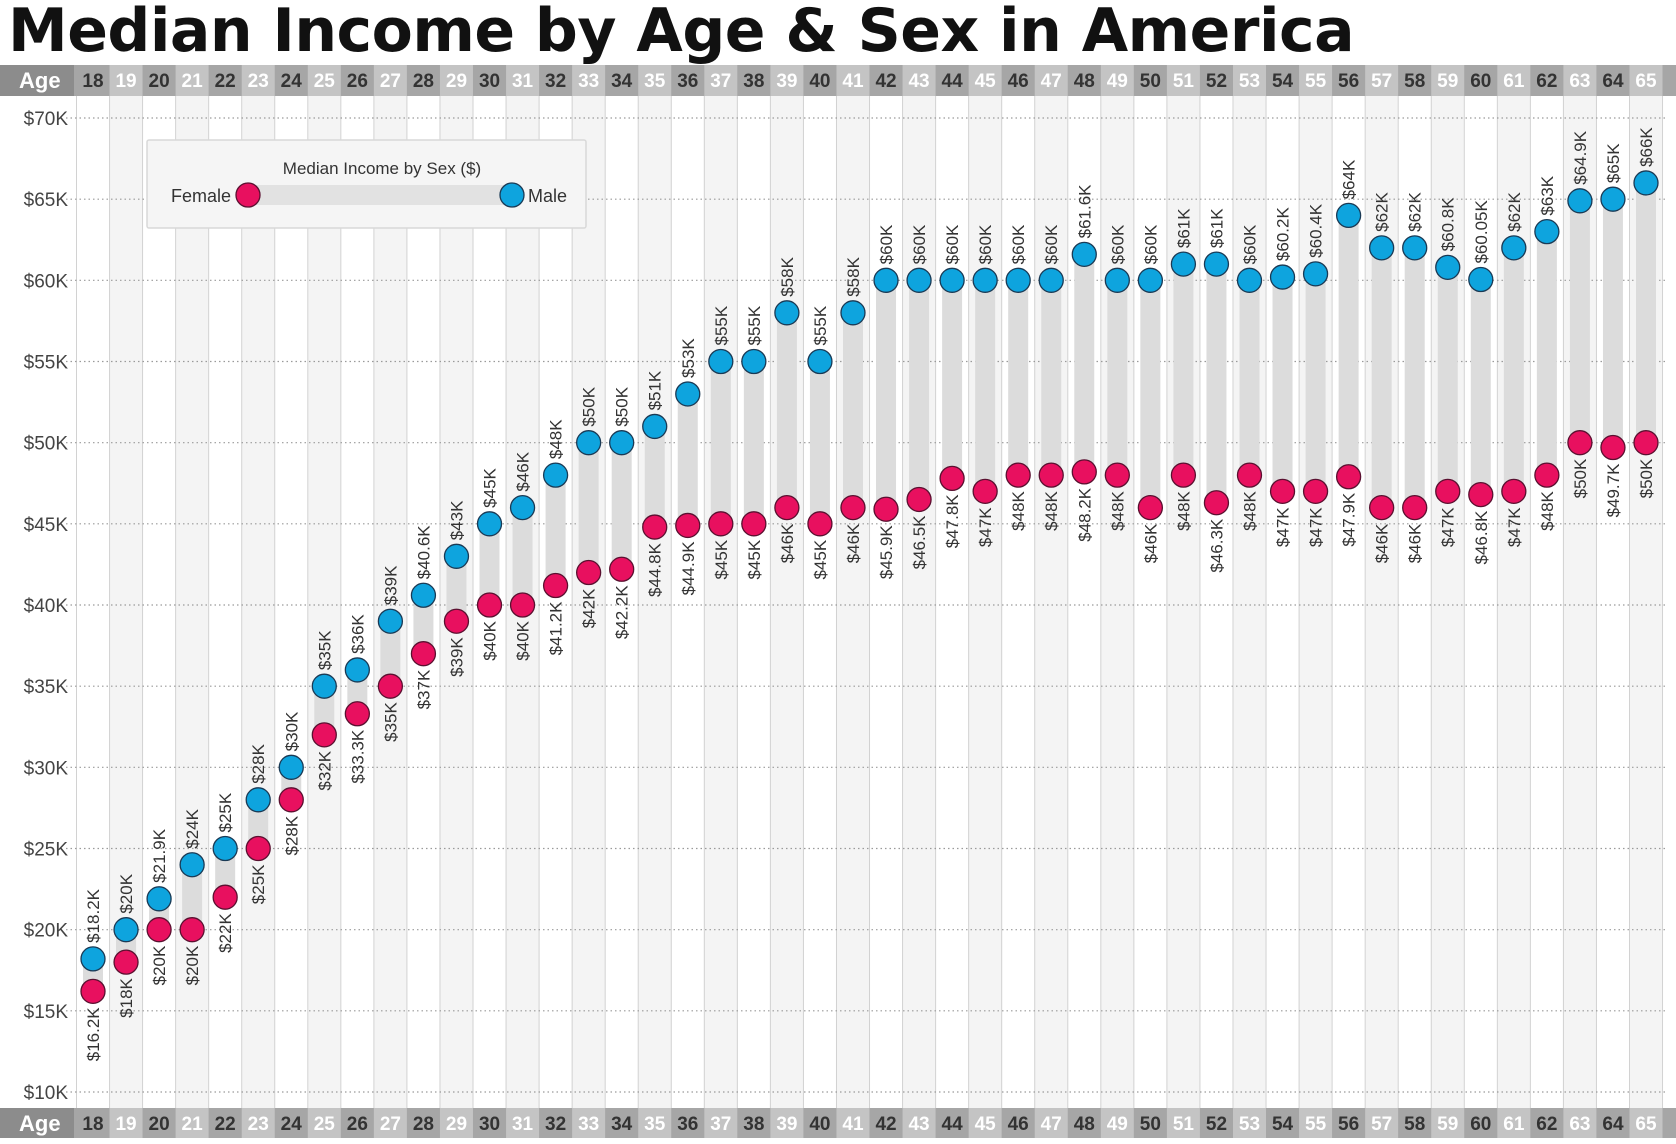 This screenshot has width=1676, height=1144. Describe the element at coordinates (46, 525) in the screenshot. I see `y-tick-label: $45K` at that location.